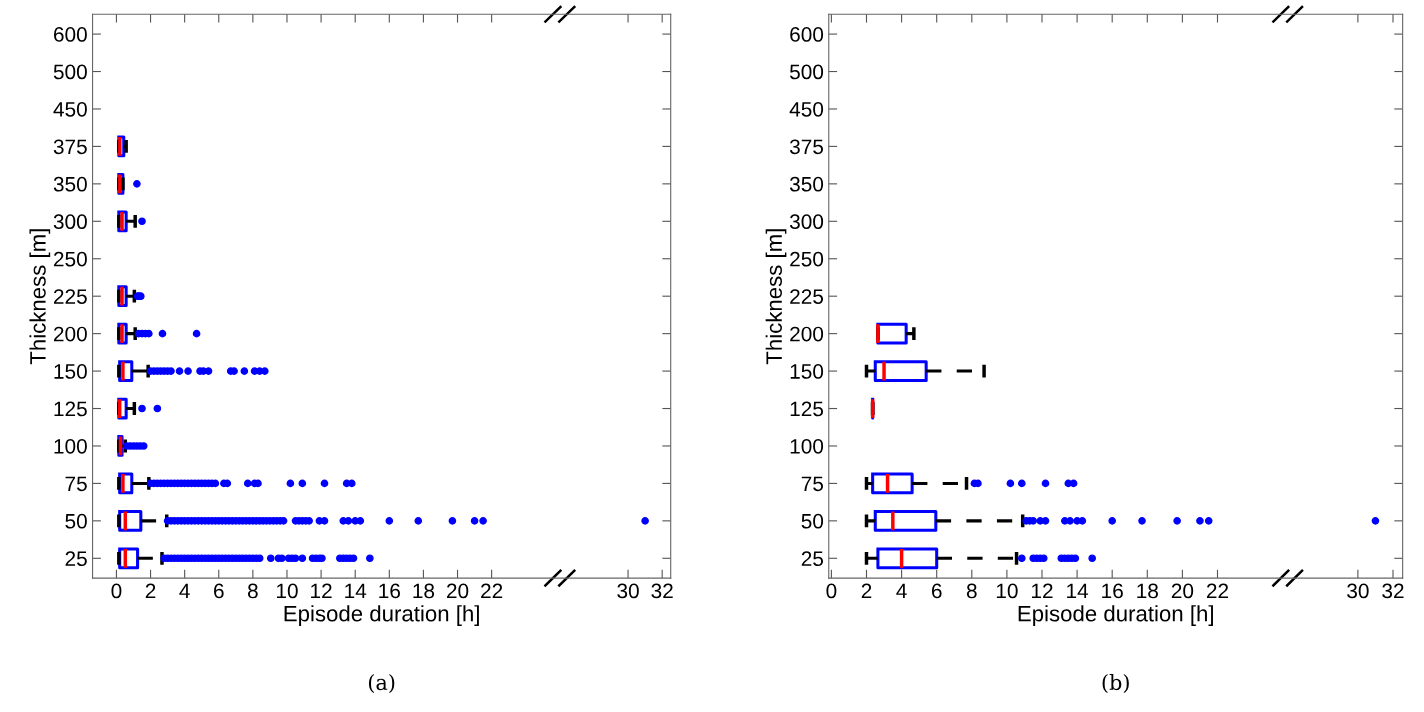 This screenshot has width=1424, height=712. Describe the element at coordinates (381, 684) in the screenshot. I see `text: (a)` at that location.